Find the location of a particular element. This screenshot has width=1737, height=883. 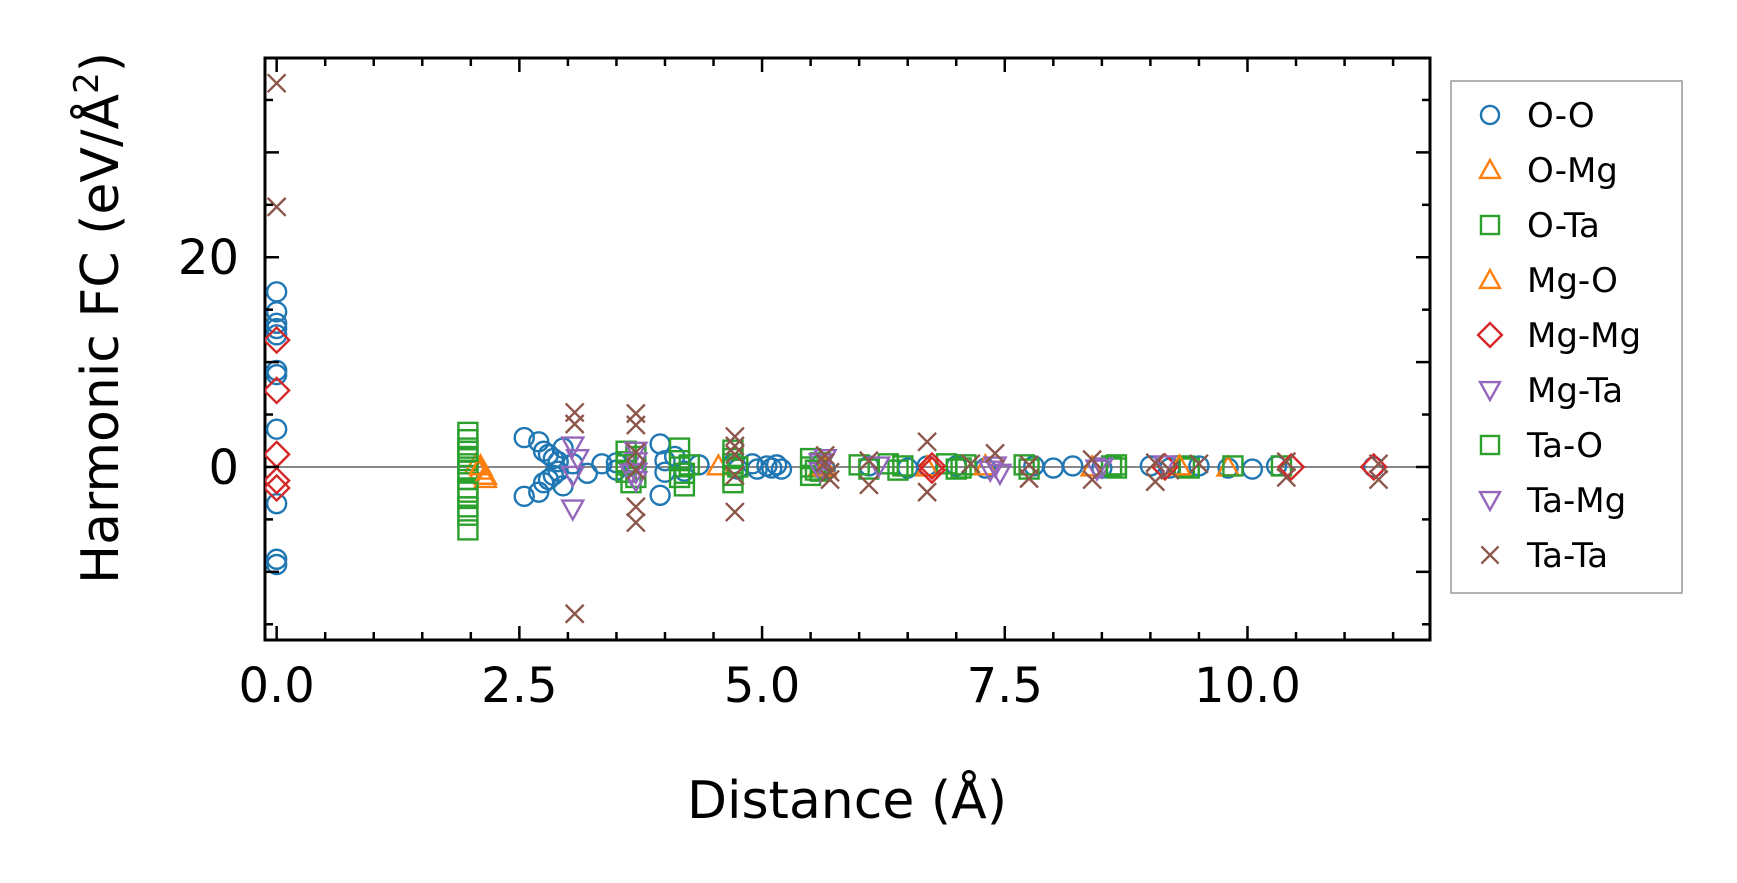

y-axis-label: Harmonic FC (eV/Å2) is located at coordinates (99, 318).